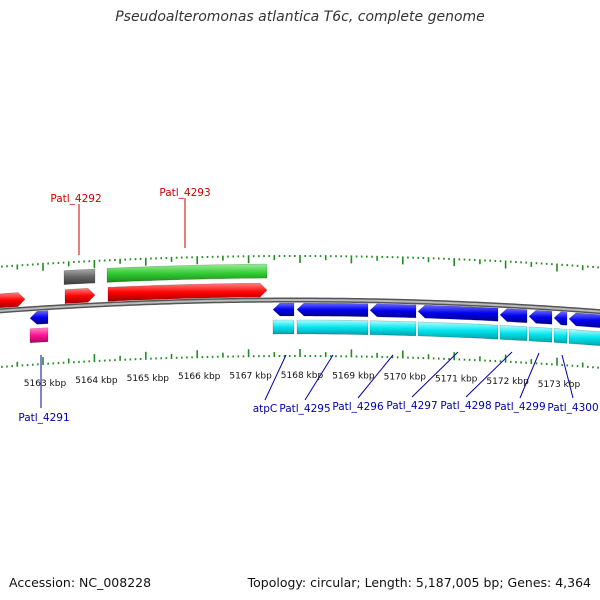 The height and width of the screenshot is (600, 600). I want to click on ruler-tick-label: 5165 kbp, so click(148, 379).